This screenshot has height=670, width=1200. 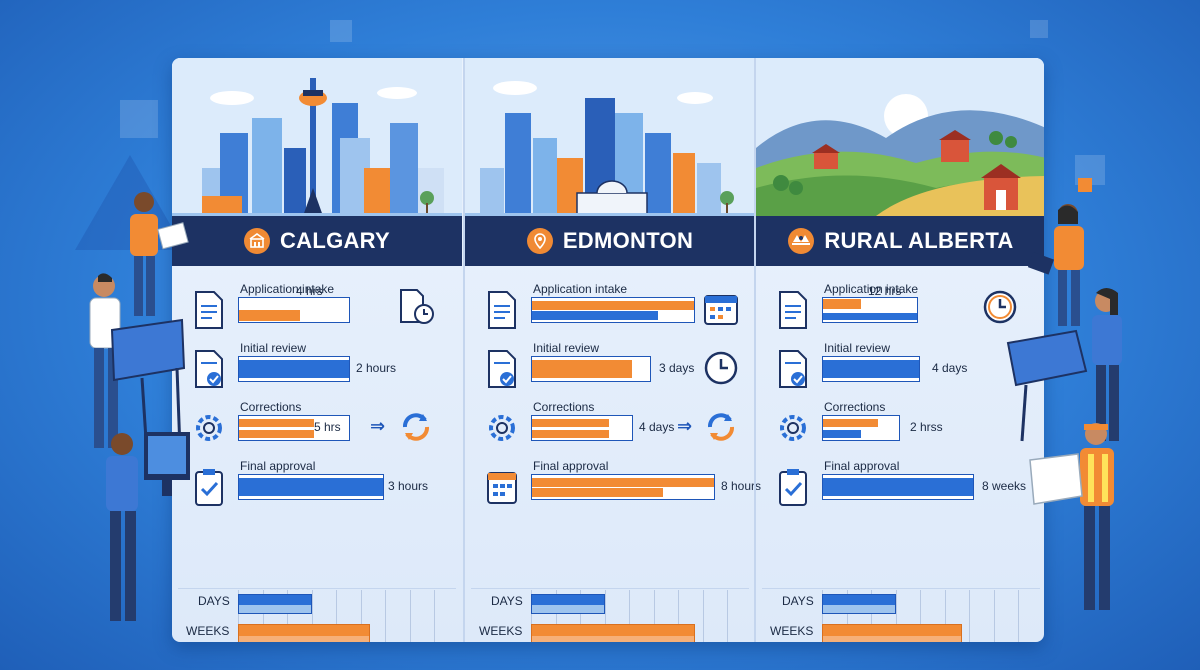 I want to click on person-with-tablet-illustration, so click(x=1055, y=265).